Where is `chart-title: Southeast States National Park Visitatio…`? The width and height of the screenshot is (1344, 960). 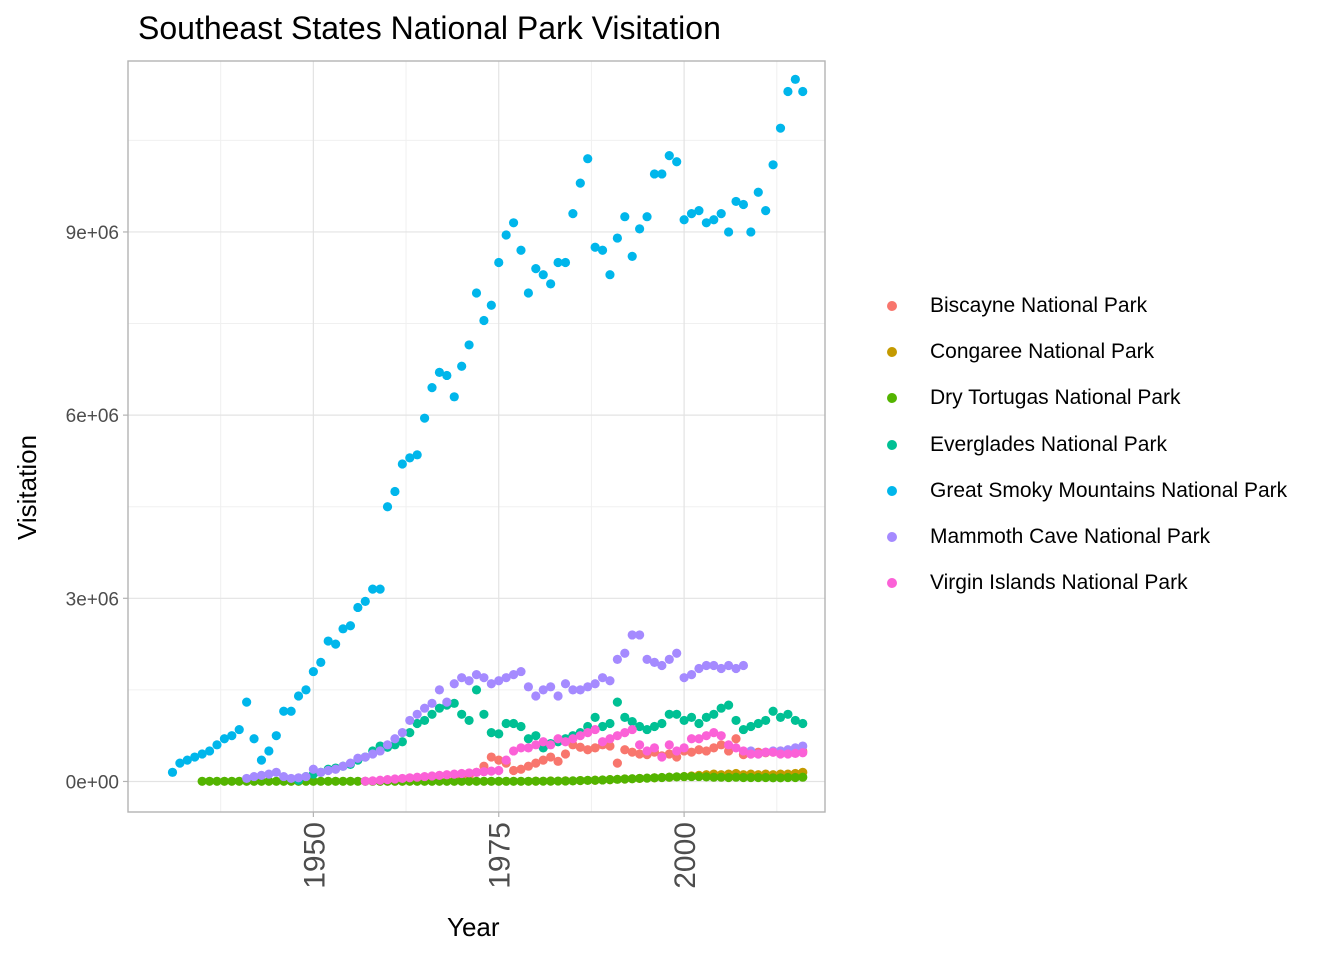 chart-title: Southeast States National Park Visitatio… is located at coordinates (429, 28).